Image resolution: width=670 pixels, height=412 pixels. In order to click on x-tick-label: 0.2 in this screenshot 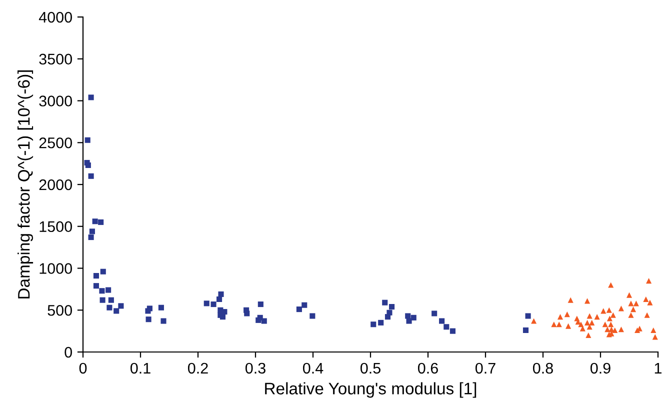, I will do `click(198, 368)`.